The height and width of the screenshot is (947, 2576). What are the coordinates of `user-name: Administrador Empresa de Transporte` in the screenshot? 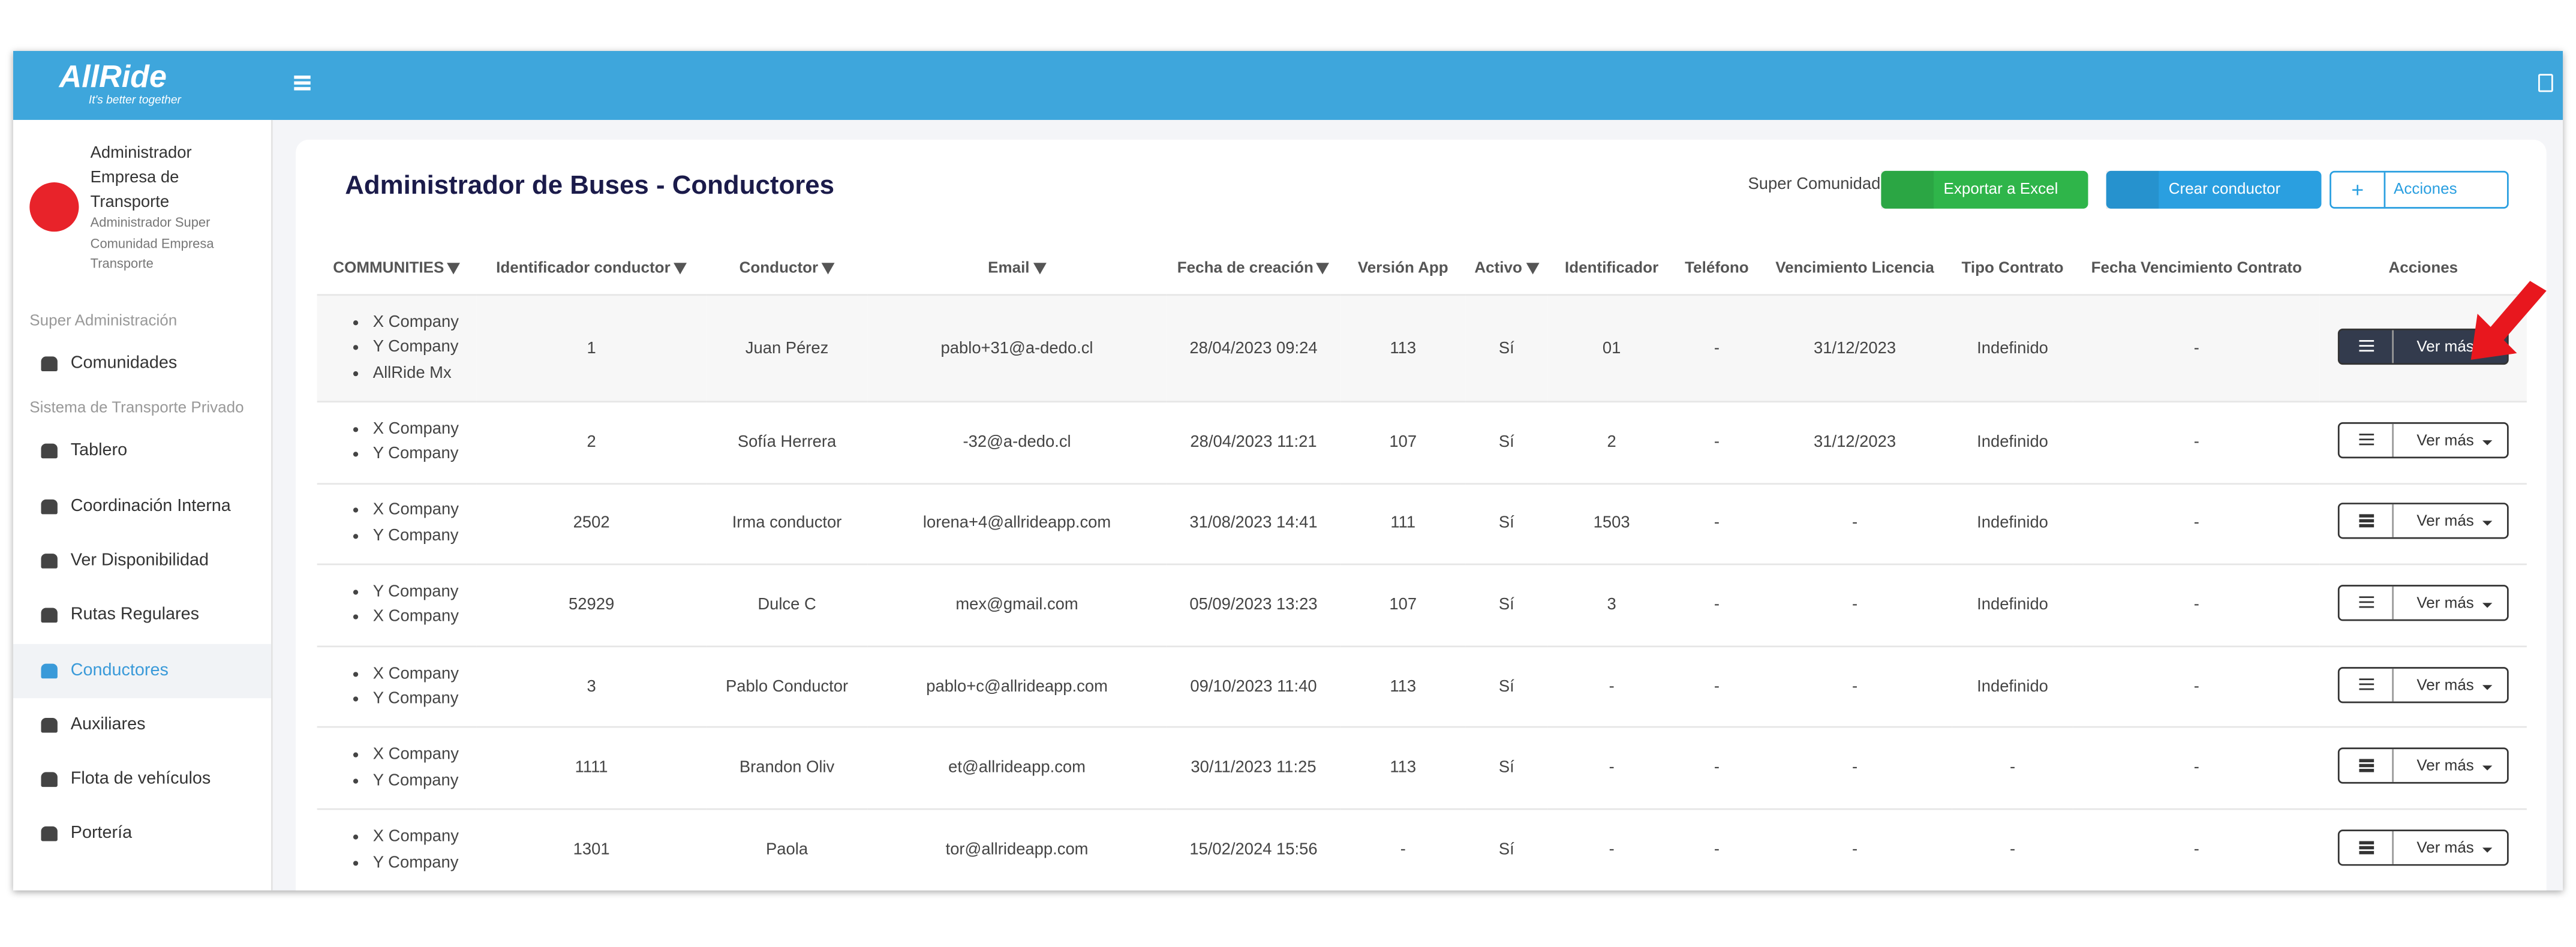 It's located at (141, 179).